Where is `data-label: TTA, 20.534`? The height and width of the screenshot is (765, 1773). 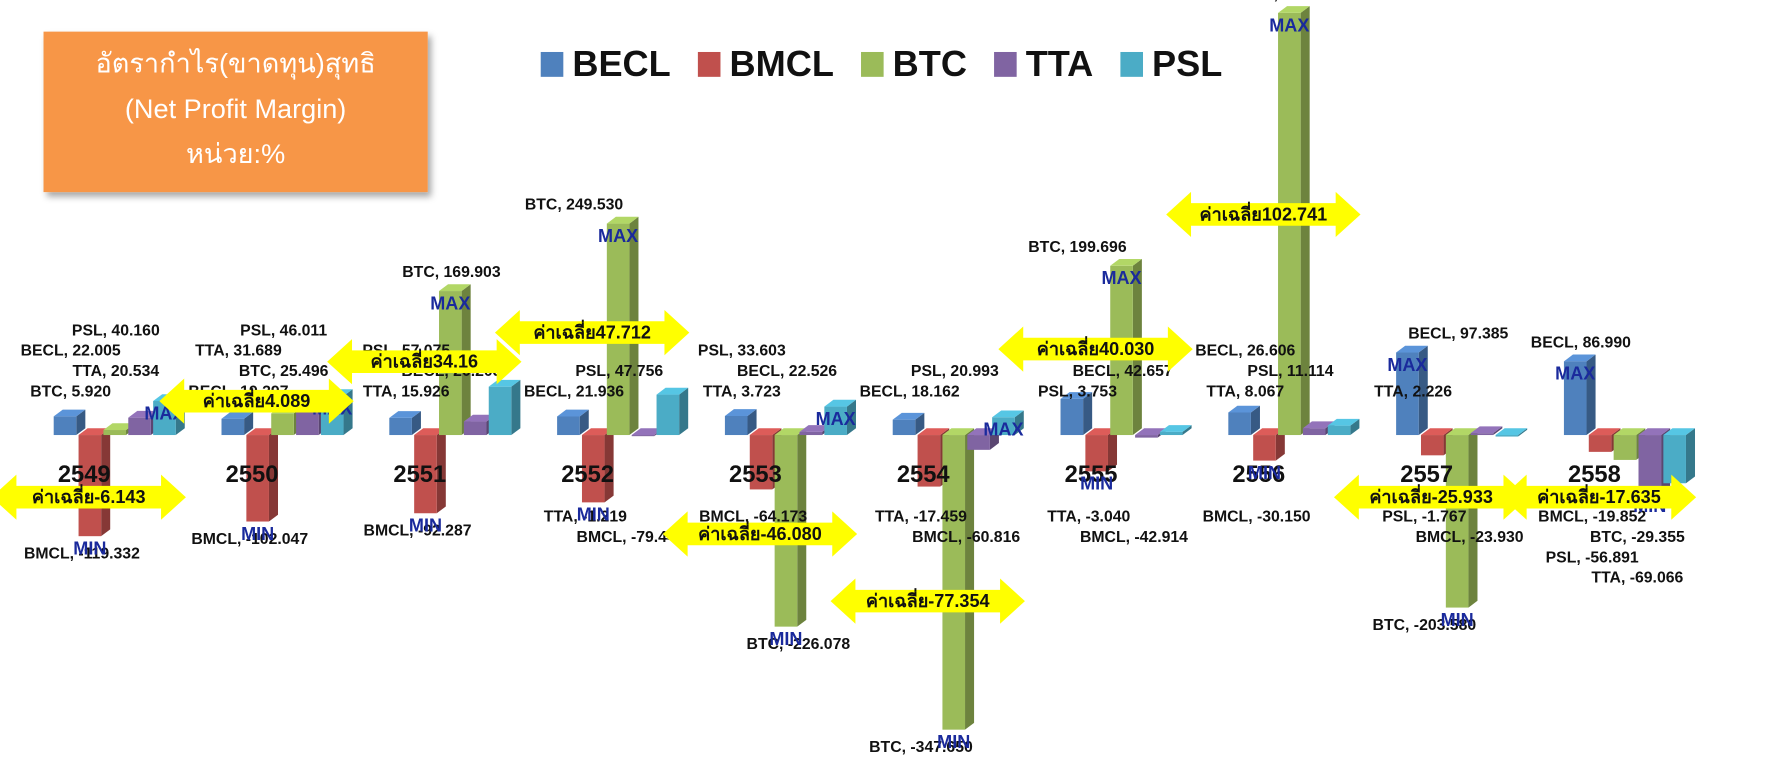 data-label: TTA, 20.534 is located at coordinates (116, 371).